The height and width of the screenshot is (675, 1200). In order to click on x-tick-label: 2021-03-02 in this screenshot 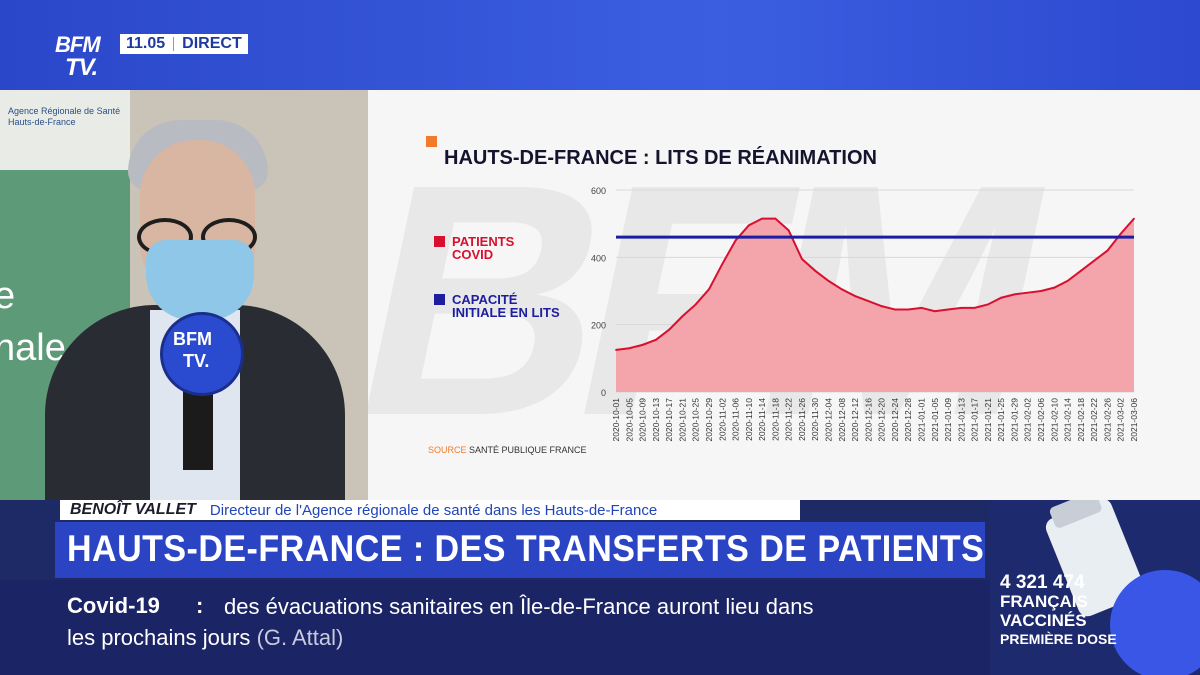, I will do `click(1121, 420)`.